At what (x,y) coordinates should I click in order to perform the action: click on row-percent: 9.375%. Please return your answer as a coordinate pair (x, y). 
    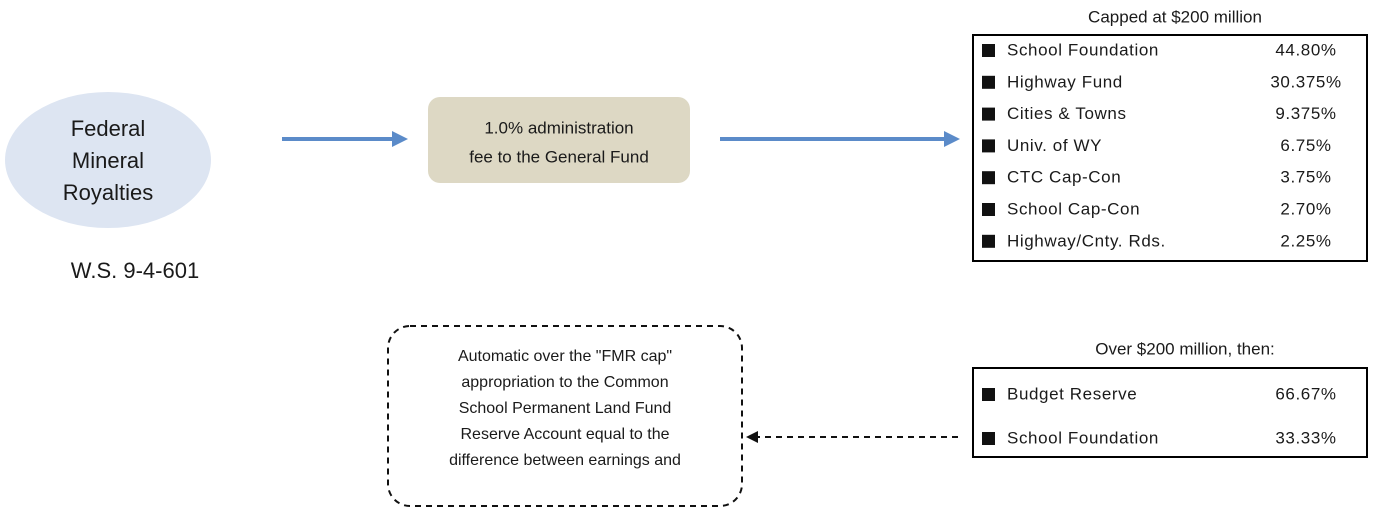
    Looking at the image, I should click on (1305, 113).